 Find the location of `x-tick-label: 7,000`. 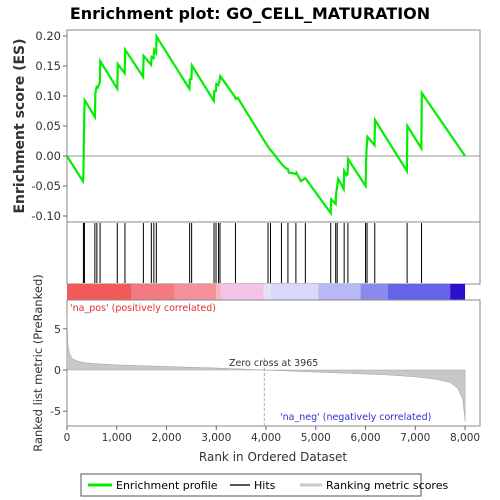

x-tick-label: 7,000 is located at coordinates (415, 438).